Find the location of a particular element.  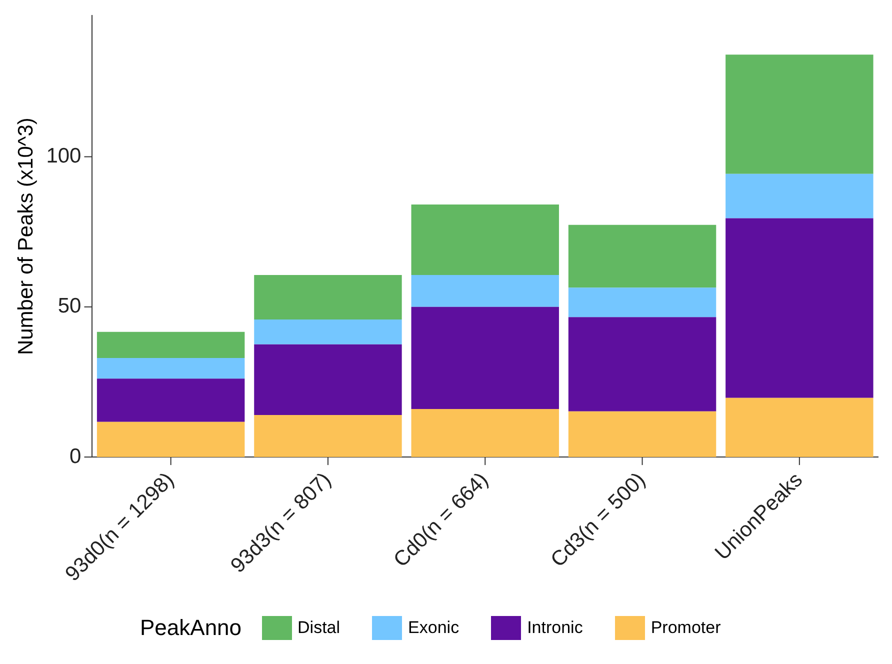

legend-label: Intronic is located at coordinates (555, 628).